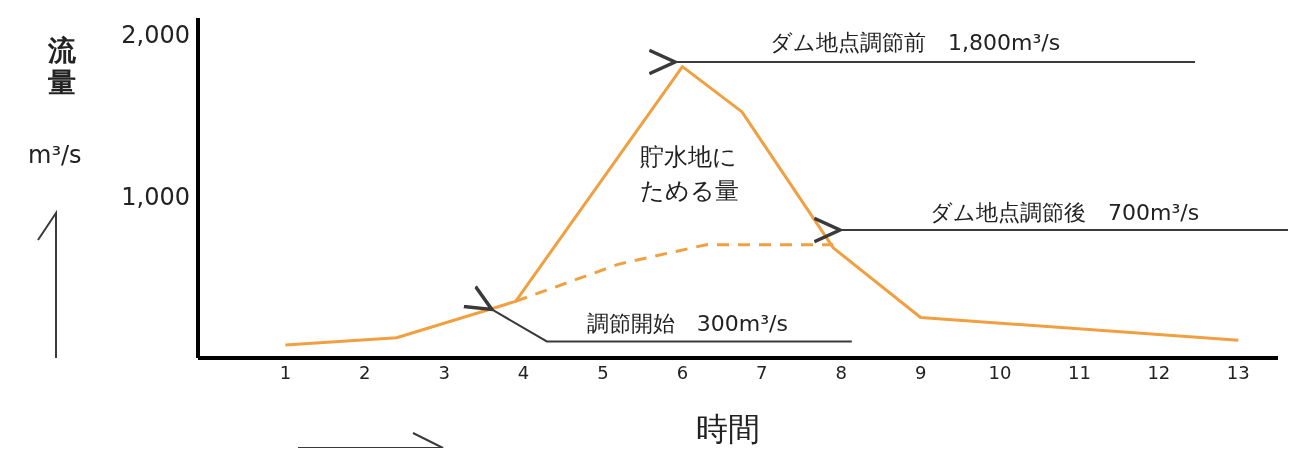 The image size is (1297, 459). Describe the element at coordinates (728, 429) in the screenshot. I see `x-axis-title: 時間` at that location.